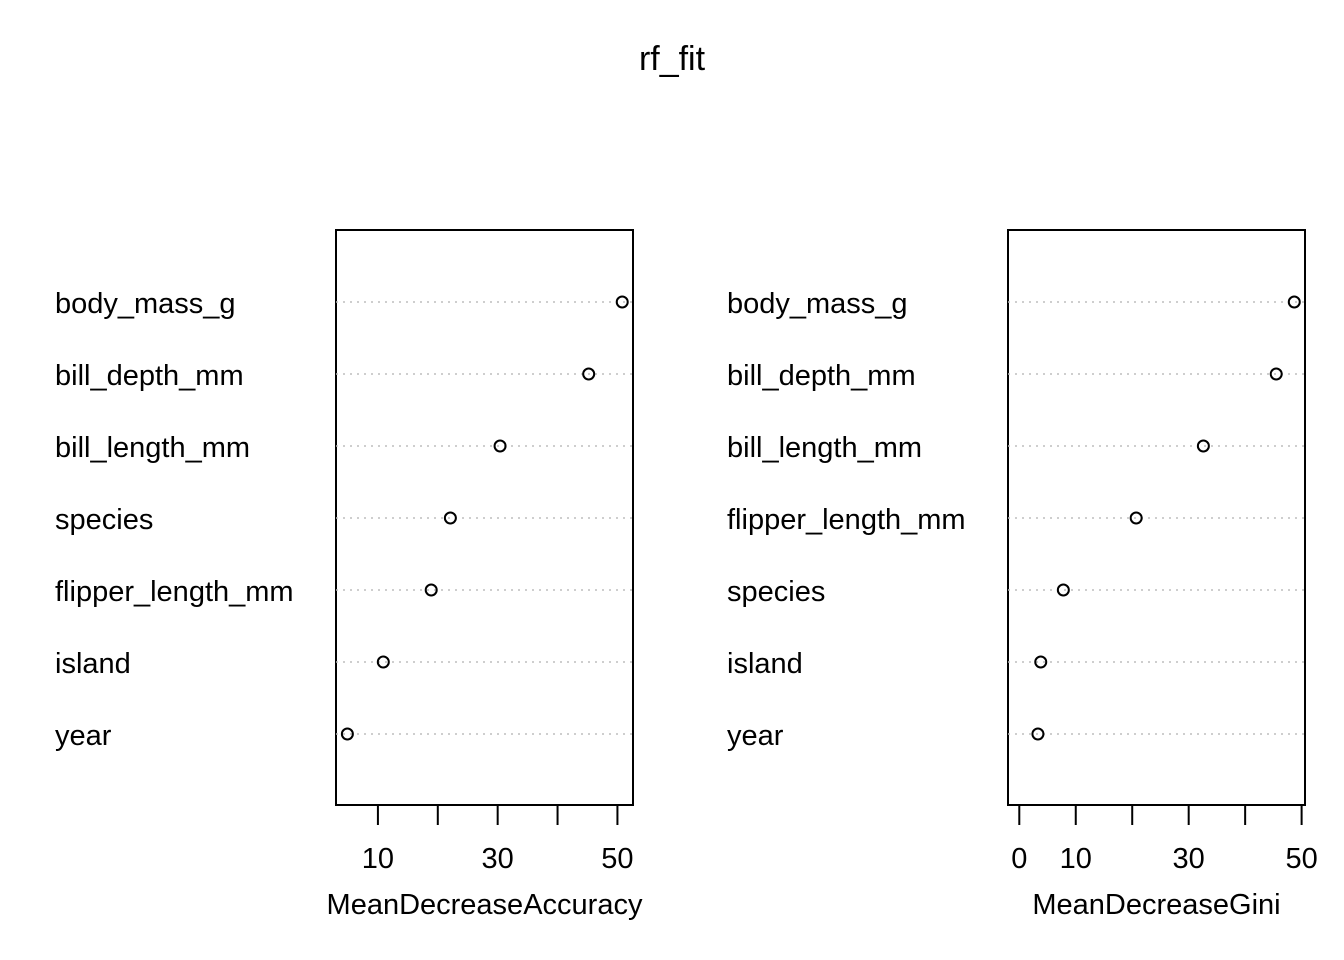 The height and width of the screenshot is (960, 1344). I want to click on x-axis-label: MeanDecreaseGini, so click(1156, 905).